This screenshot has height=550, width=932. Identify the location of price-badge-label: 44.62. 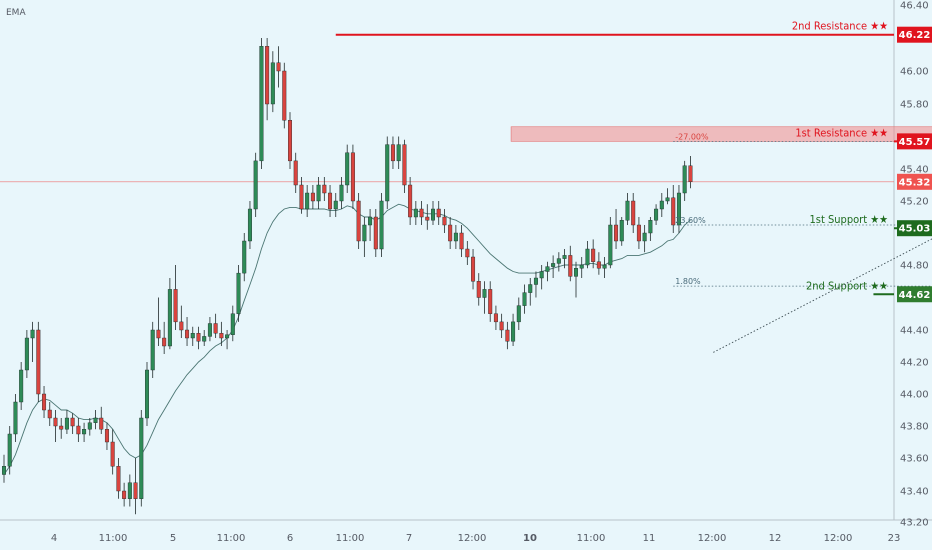
(915, 295).